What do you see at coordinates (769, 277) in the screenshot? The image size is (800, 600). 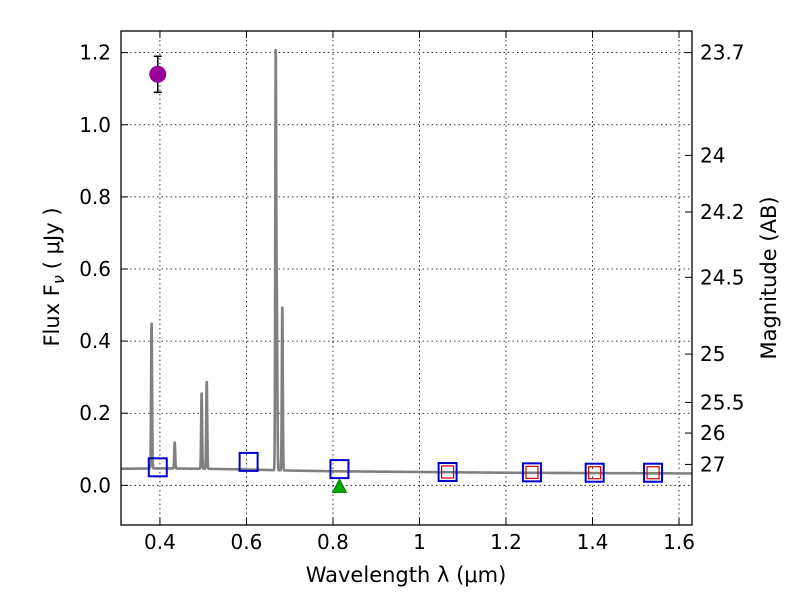 I see `right-axis-title: Magnitude (AB)` at bounding box center [769, 277].